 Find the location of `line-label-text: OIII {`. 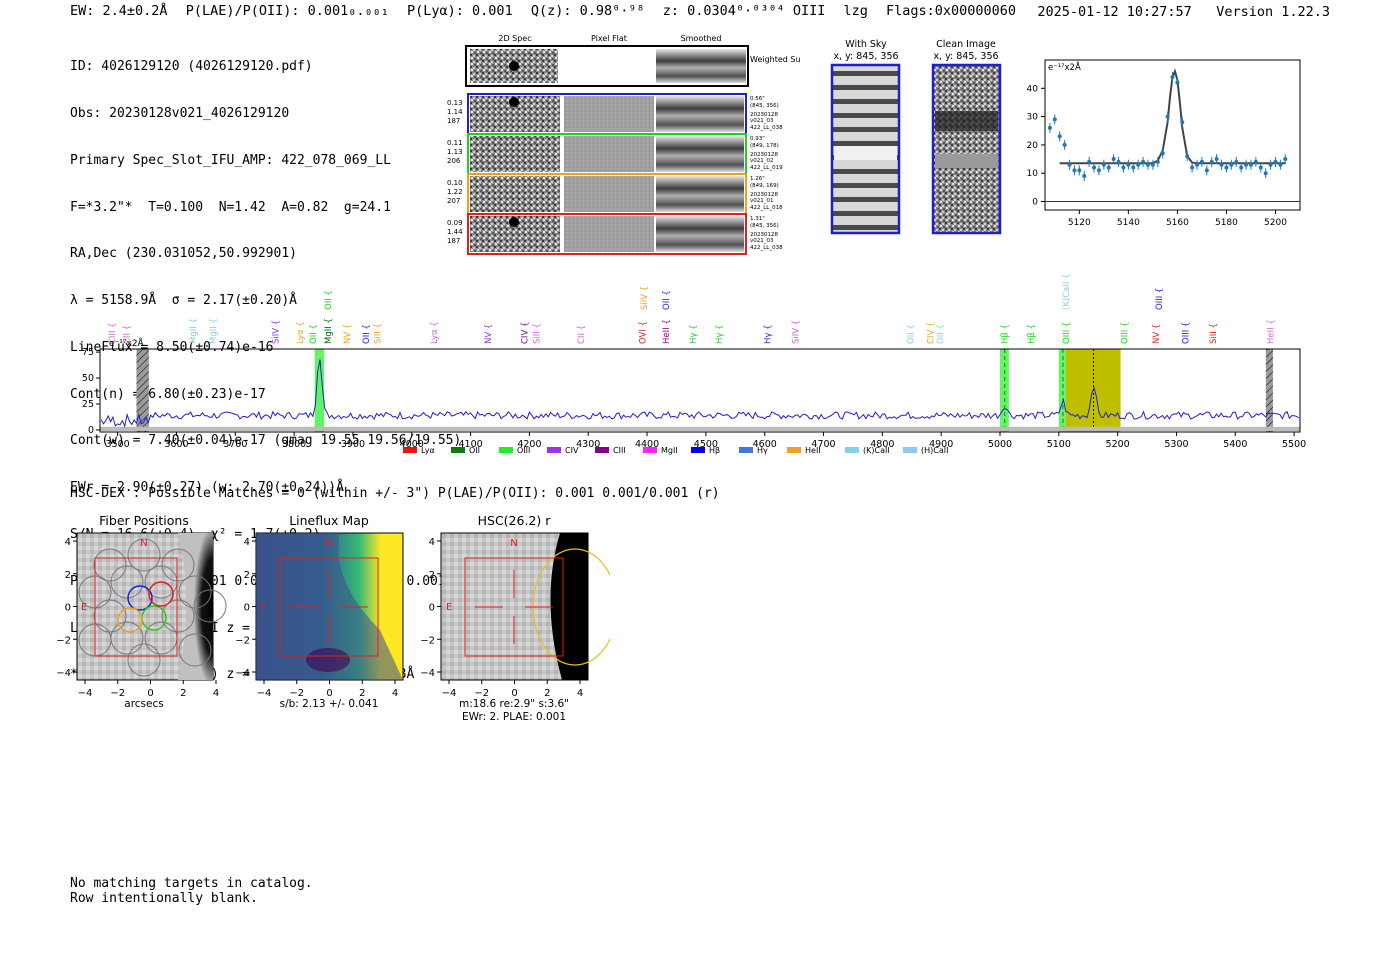

line-label-text: OIII { is located at coordinates (1186, 333).